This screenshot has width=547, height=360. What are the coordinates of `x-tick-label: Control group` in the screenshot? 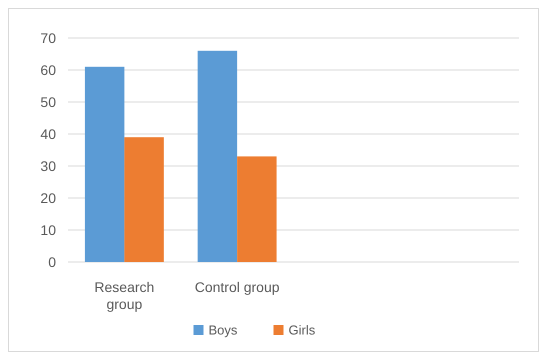 It's located at (237, 287).